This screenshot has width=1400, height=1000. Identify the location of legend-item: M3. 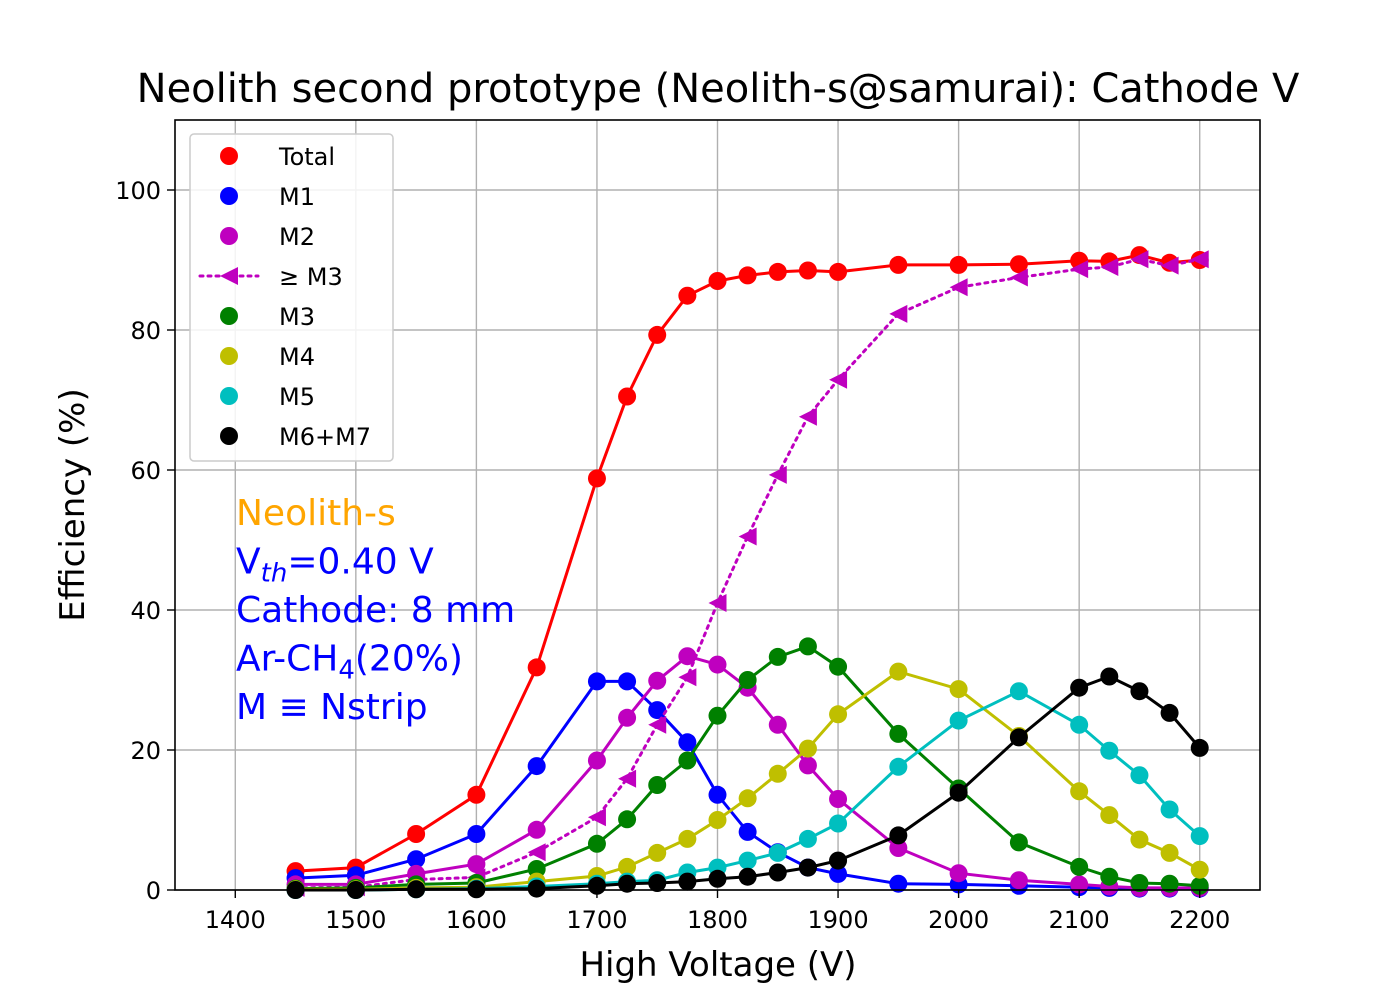
(267, 317).